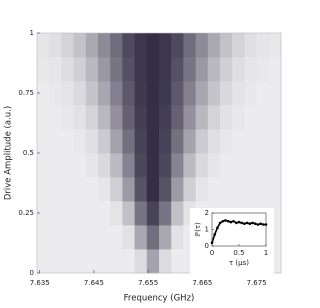  I want to click on x-axis-label: Frequency (GHz), so click(159, 299).